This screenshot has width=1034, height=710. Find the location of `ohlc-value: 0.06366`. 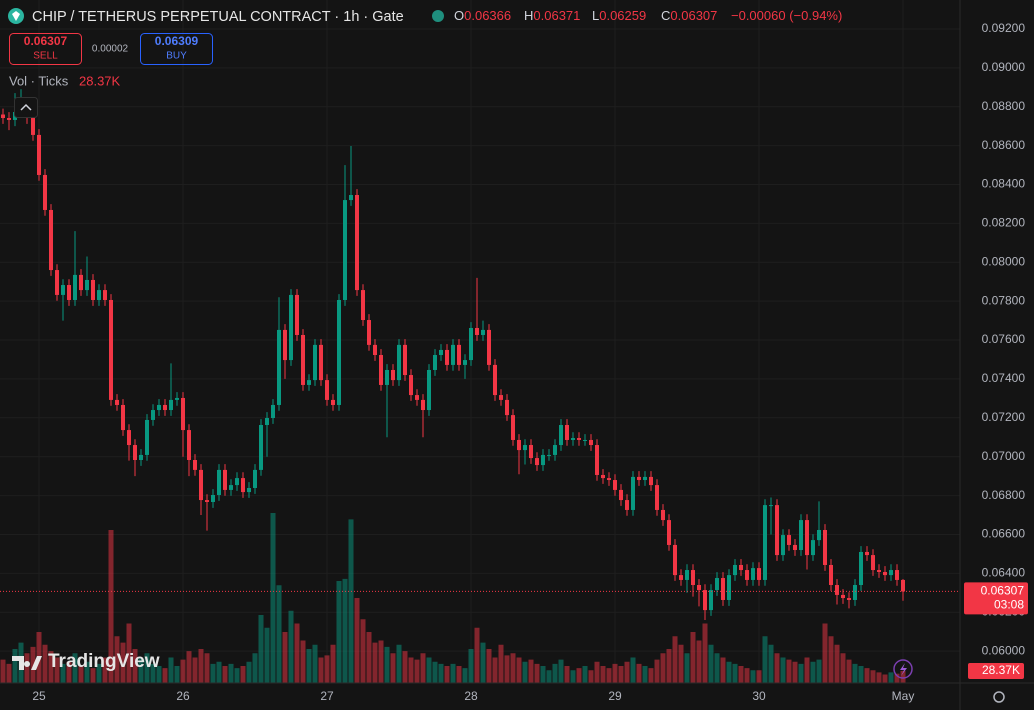

ohlc-value: 0.06366 is located at coordinates (487, 15).